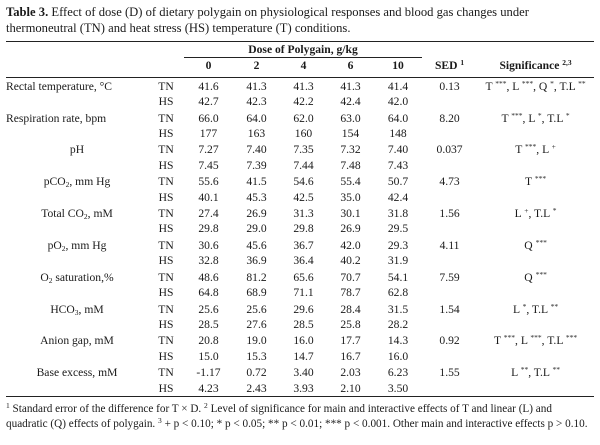 Image resolution: width=600 pixels, height=445 pixels. I want to click on cell: 25.8, so click(350, 324).